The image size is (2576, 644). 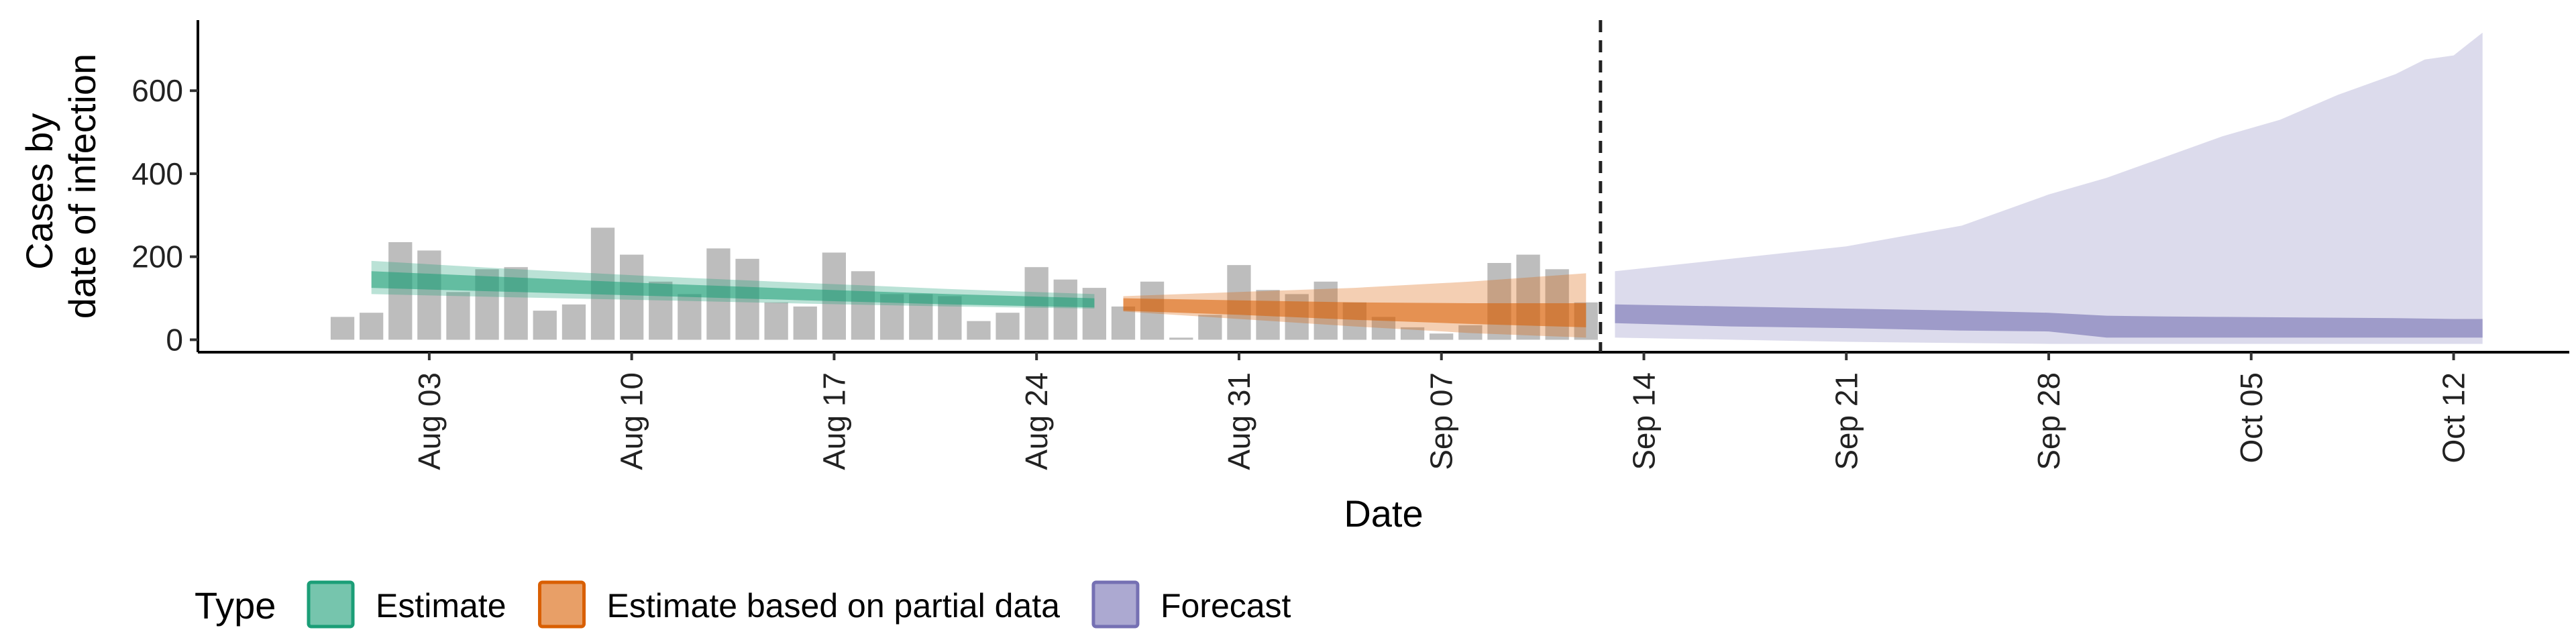 I want to click on x-tick-label: Oct 05, so click(x=2251, y=418).